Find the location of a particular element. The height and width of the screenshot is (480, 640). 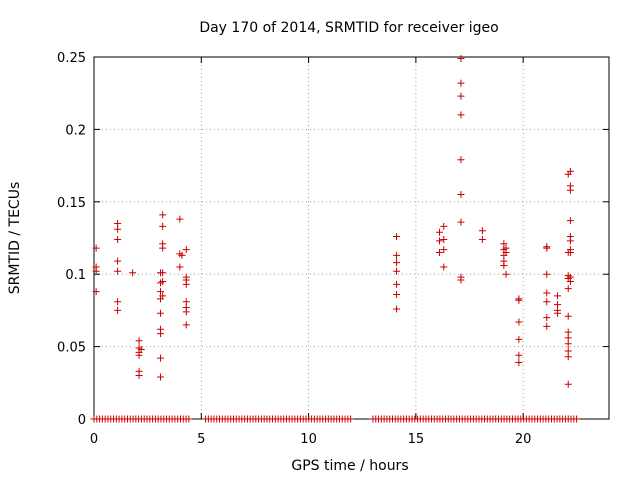

x-axis-label: GPS time / hours is located at coordinates (349, 466).